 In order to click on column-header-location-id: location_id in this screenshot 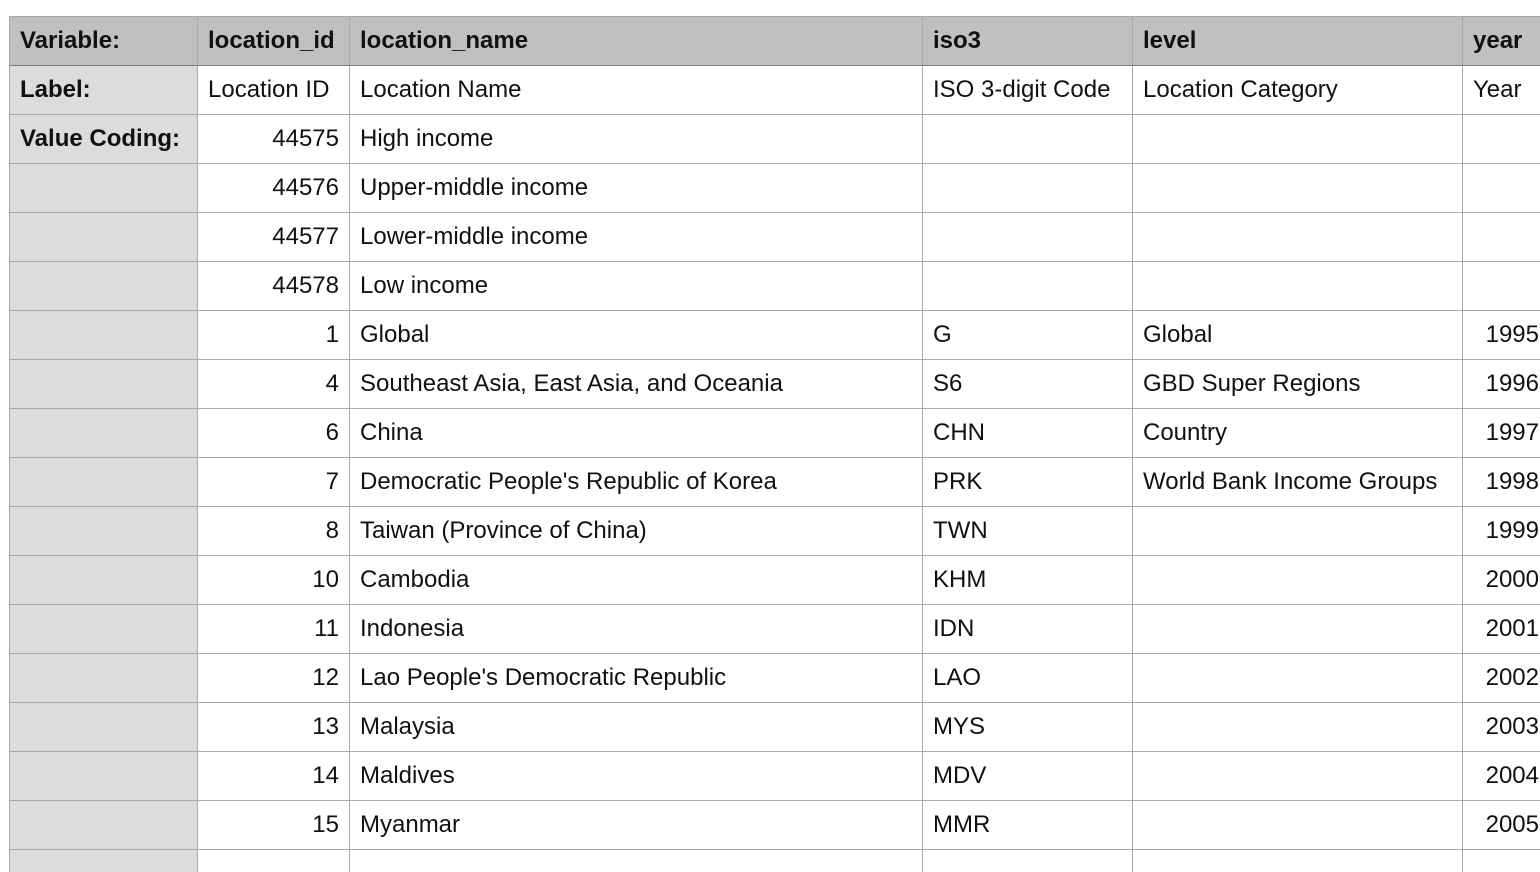, I will do `click(273, 41)`.